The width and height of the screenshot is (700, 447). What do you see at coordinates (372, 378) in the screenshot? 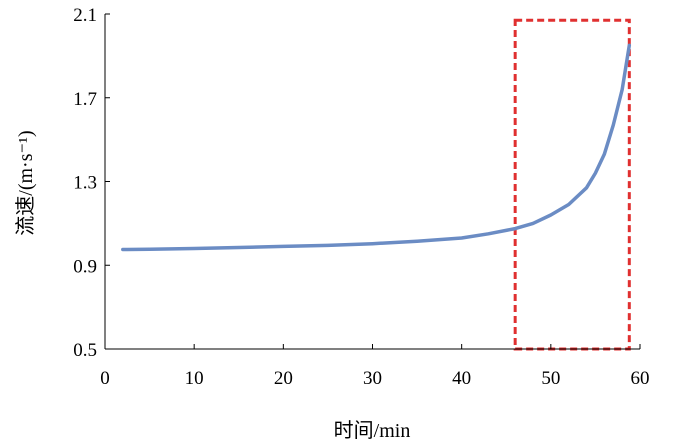
I see `x-tick-label: 30` at bounding box center [372, 378].